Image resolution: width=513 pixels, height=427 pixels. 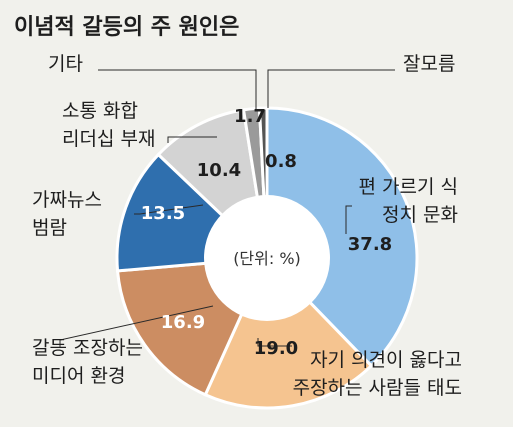 I want to click on category-label-4-line-2: 범람, so click(x=49, y=228).